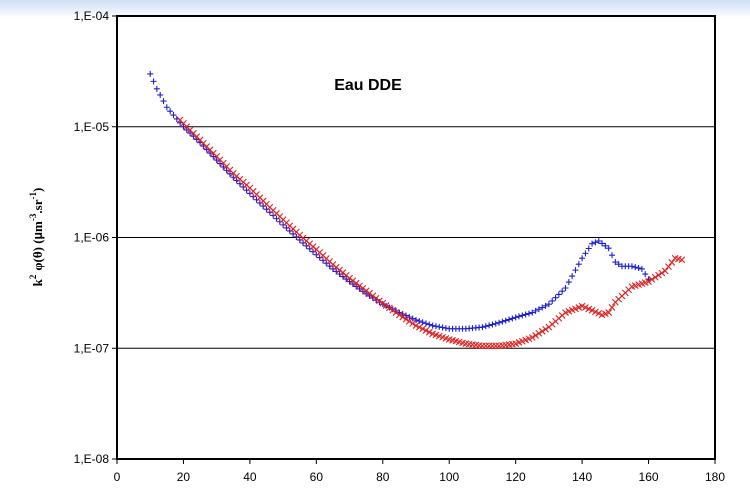  I want to click on ylabel-k: k, so click(37, 282).